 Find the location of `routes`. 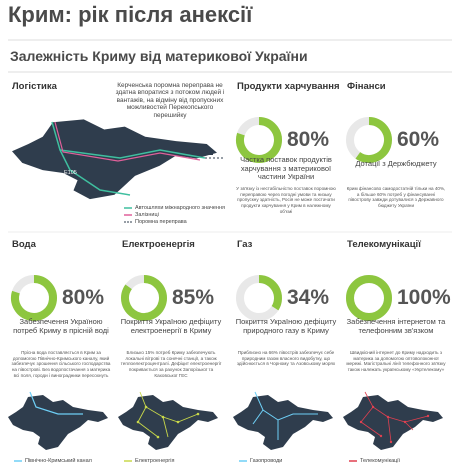

routes is located at coordinates (138, 158).